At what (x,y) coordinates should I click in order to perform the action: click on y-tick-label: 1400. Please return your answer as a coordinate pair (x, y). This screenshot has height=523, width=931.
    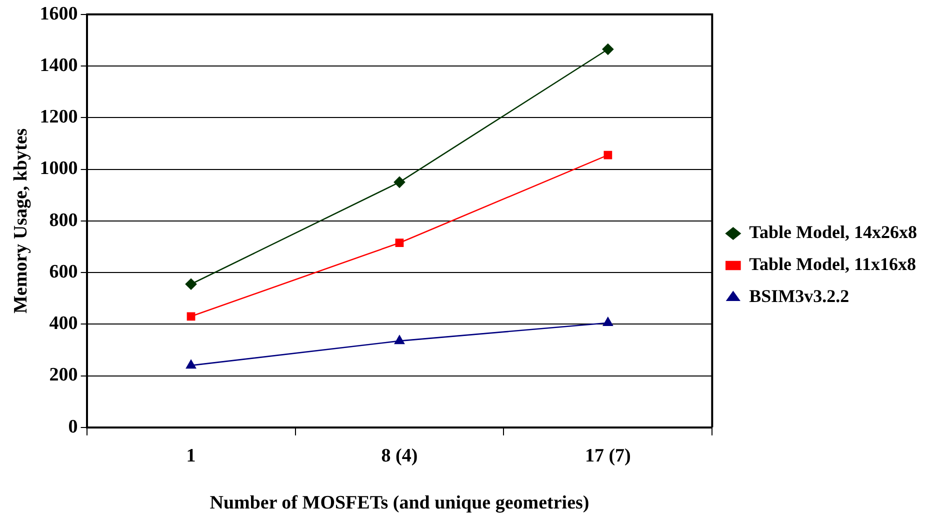
    Looking at the image, I should click on (59, 65).